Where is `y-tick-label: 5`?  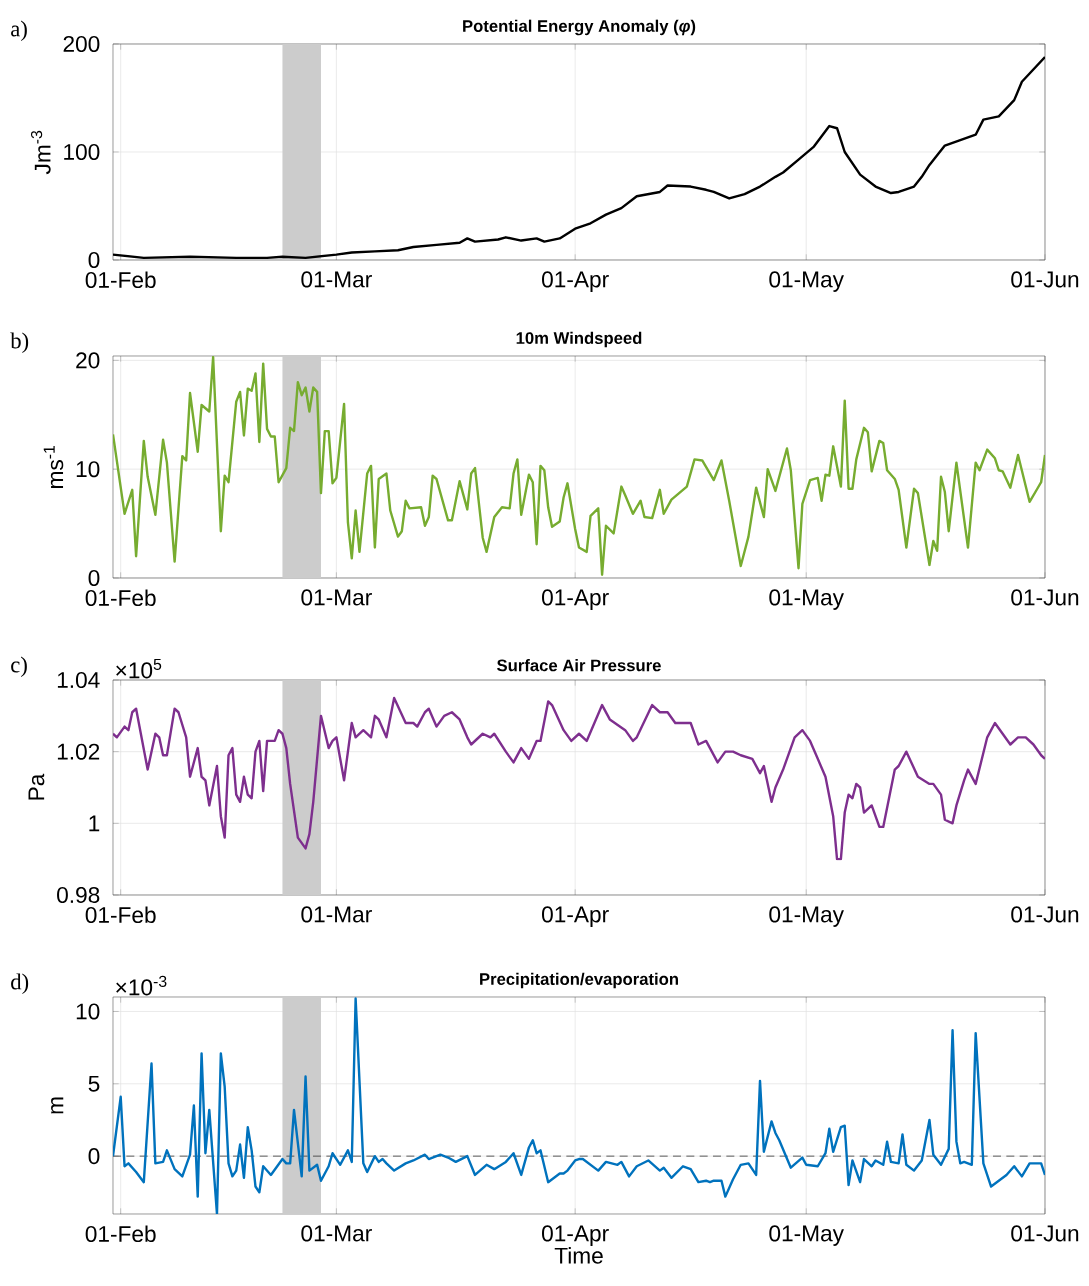 y-tick-label: 5 is located at coordinates (94, 1083).